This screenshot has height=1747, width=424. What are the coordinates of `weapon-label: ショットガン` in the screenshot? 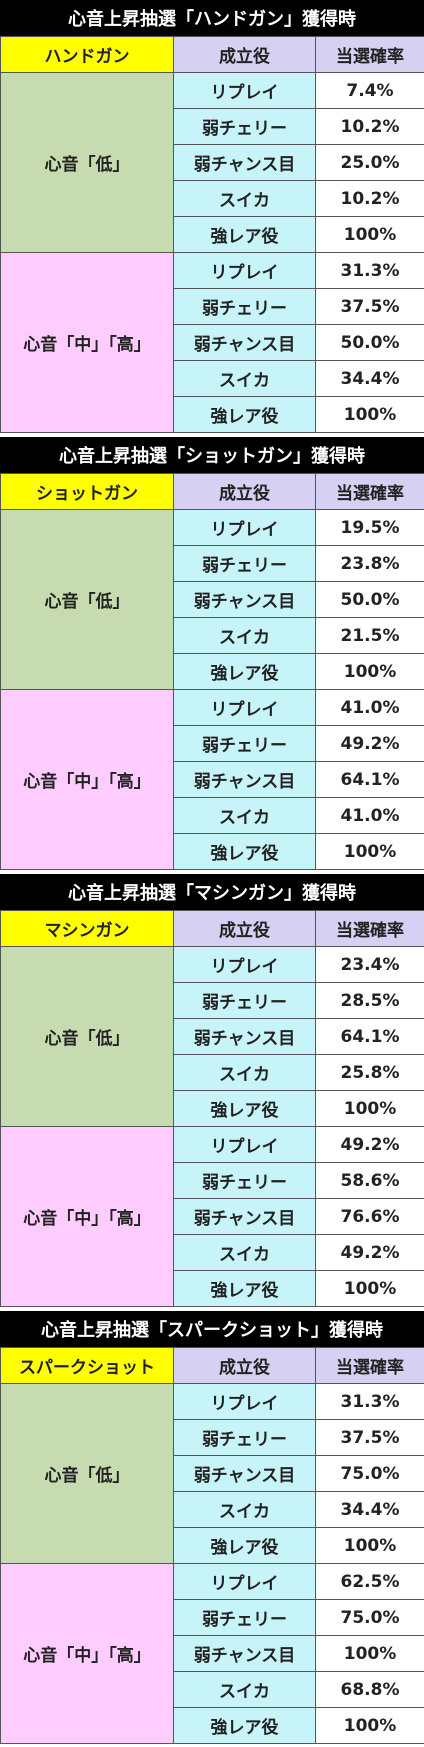 It's located at (87, 491).